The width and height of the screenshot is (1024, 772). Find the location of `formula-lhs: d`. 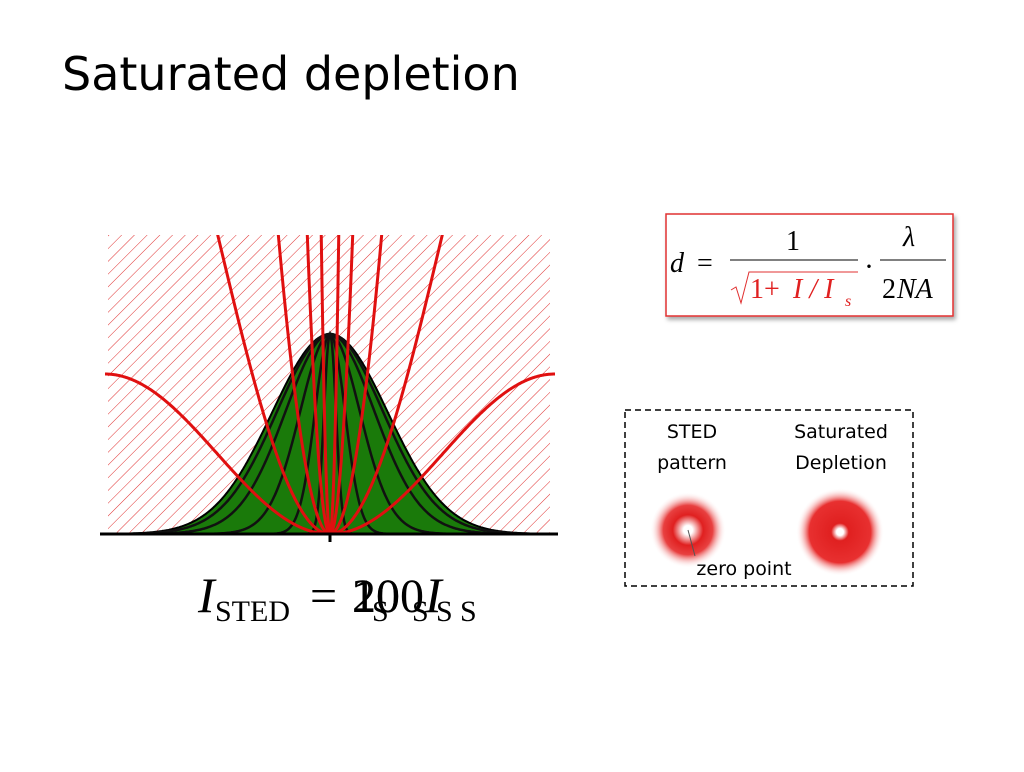

formula-lhs: d is located at coordinates (677, 263).